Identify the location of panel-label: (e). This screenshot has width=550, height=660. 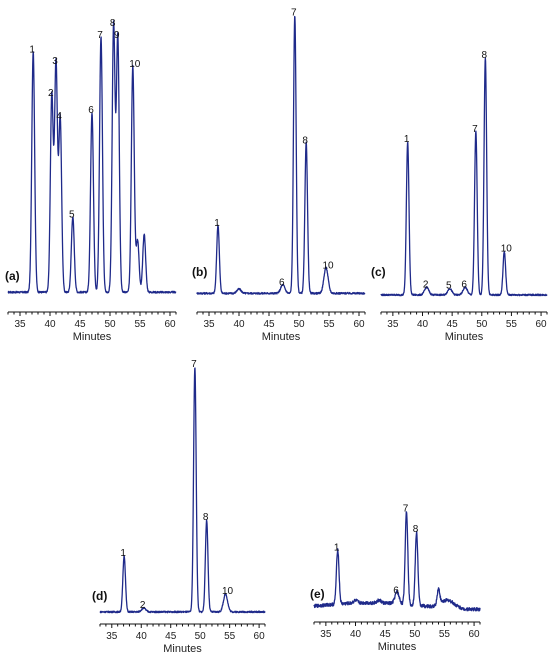
(317, 594).